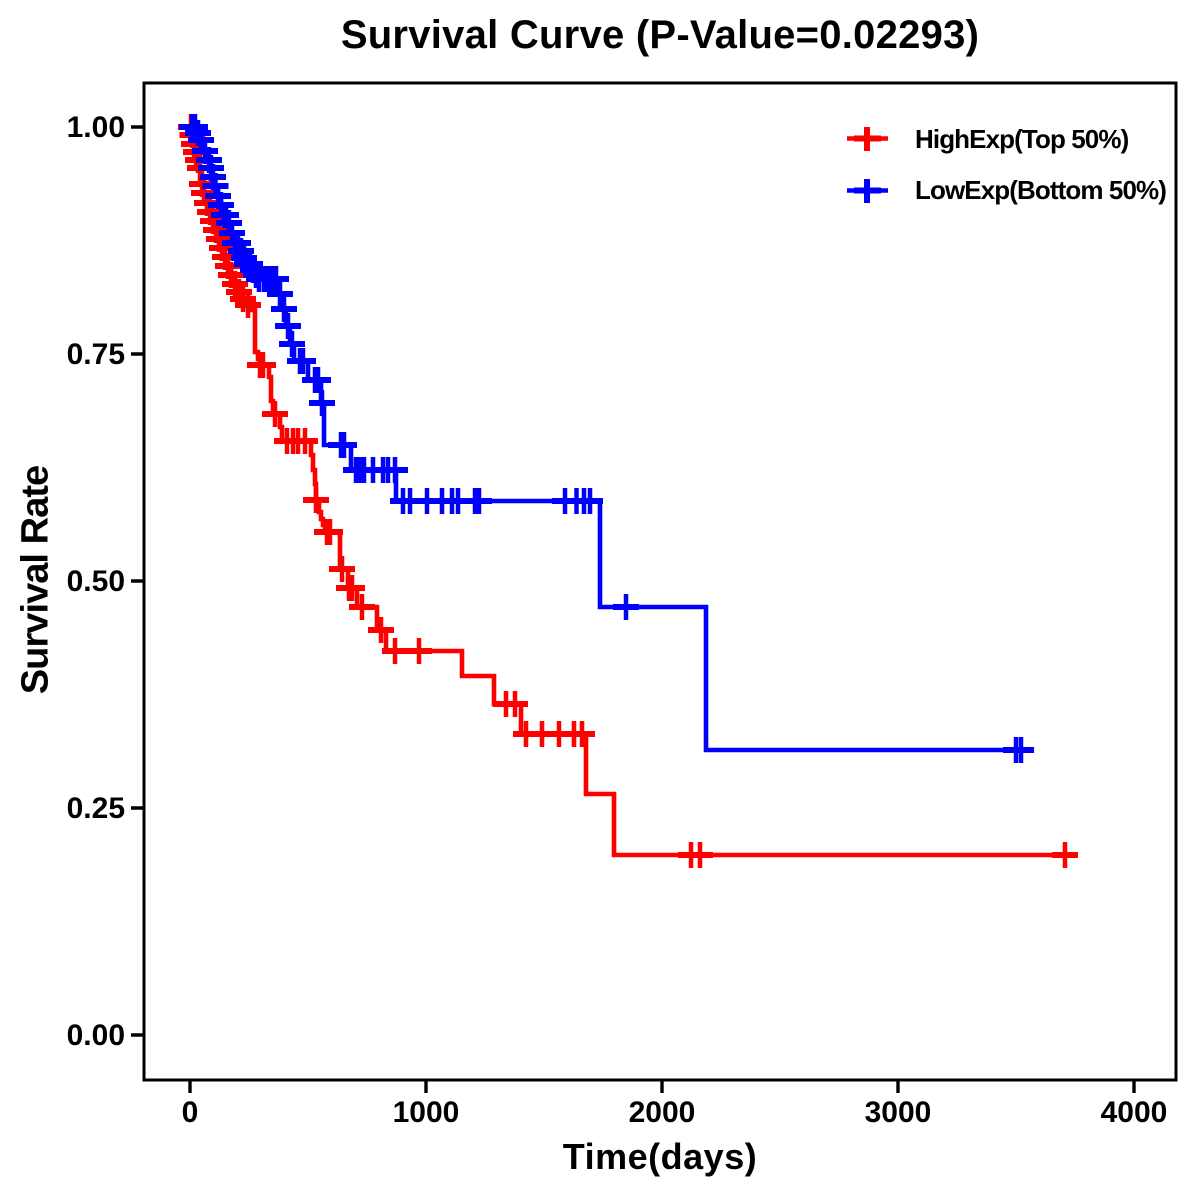 Image resolution: width=1200 pixels, height=1200 pixels. What do you see at coordinates (898, 1112) in the screenshot?
I see `svg-text: 3000` at bounding box center [898, 1112].